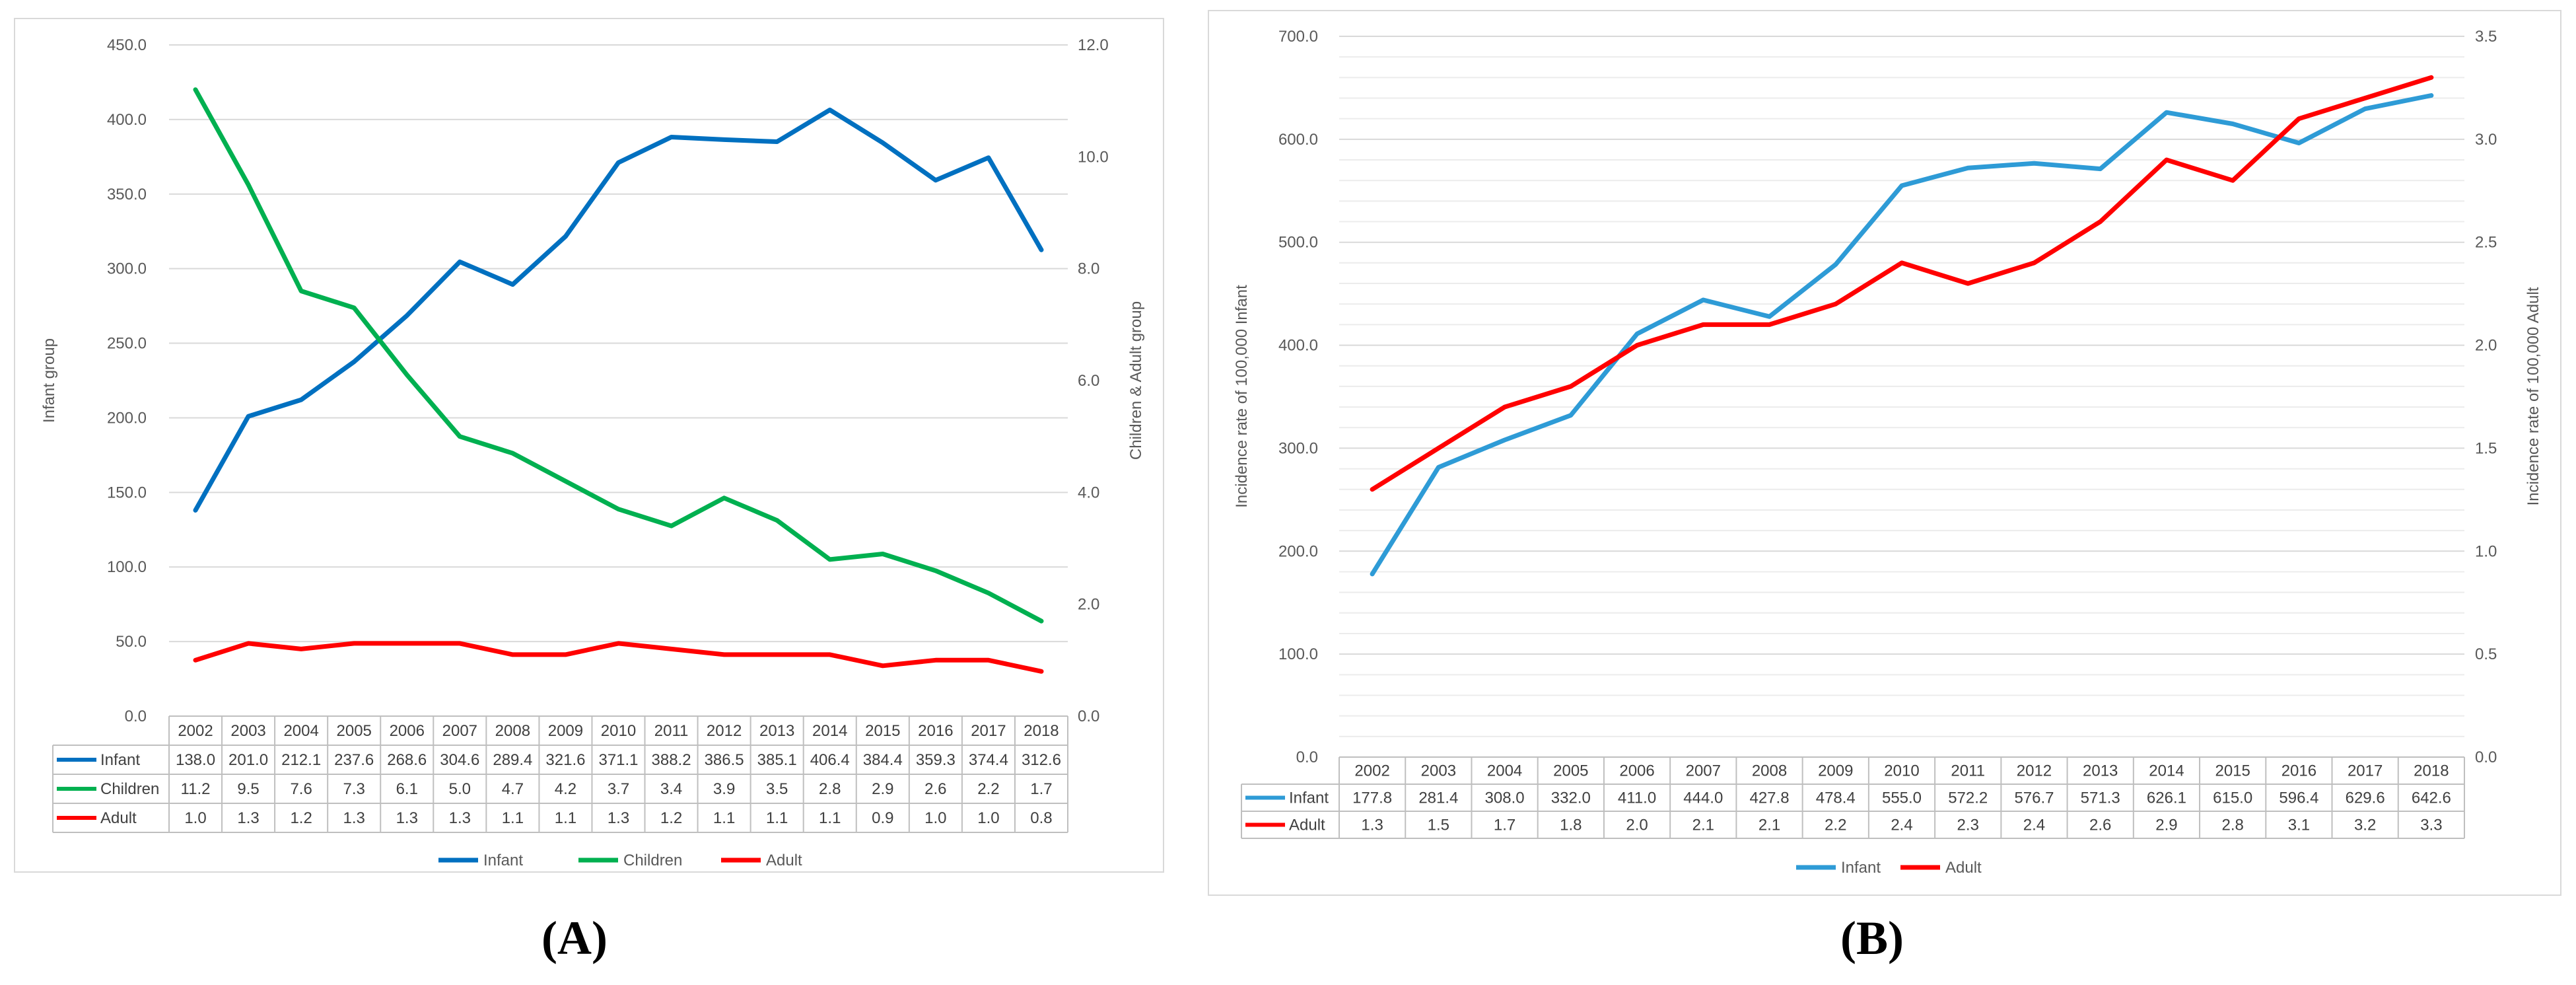  What do you see at coordinates (408, 731) in the screenshot?
I see `x-tick-label: 2006` at bounding box center [408, 731].